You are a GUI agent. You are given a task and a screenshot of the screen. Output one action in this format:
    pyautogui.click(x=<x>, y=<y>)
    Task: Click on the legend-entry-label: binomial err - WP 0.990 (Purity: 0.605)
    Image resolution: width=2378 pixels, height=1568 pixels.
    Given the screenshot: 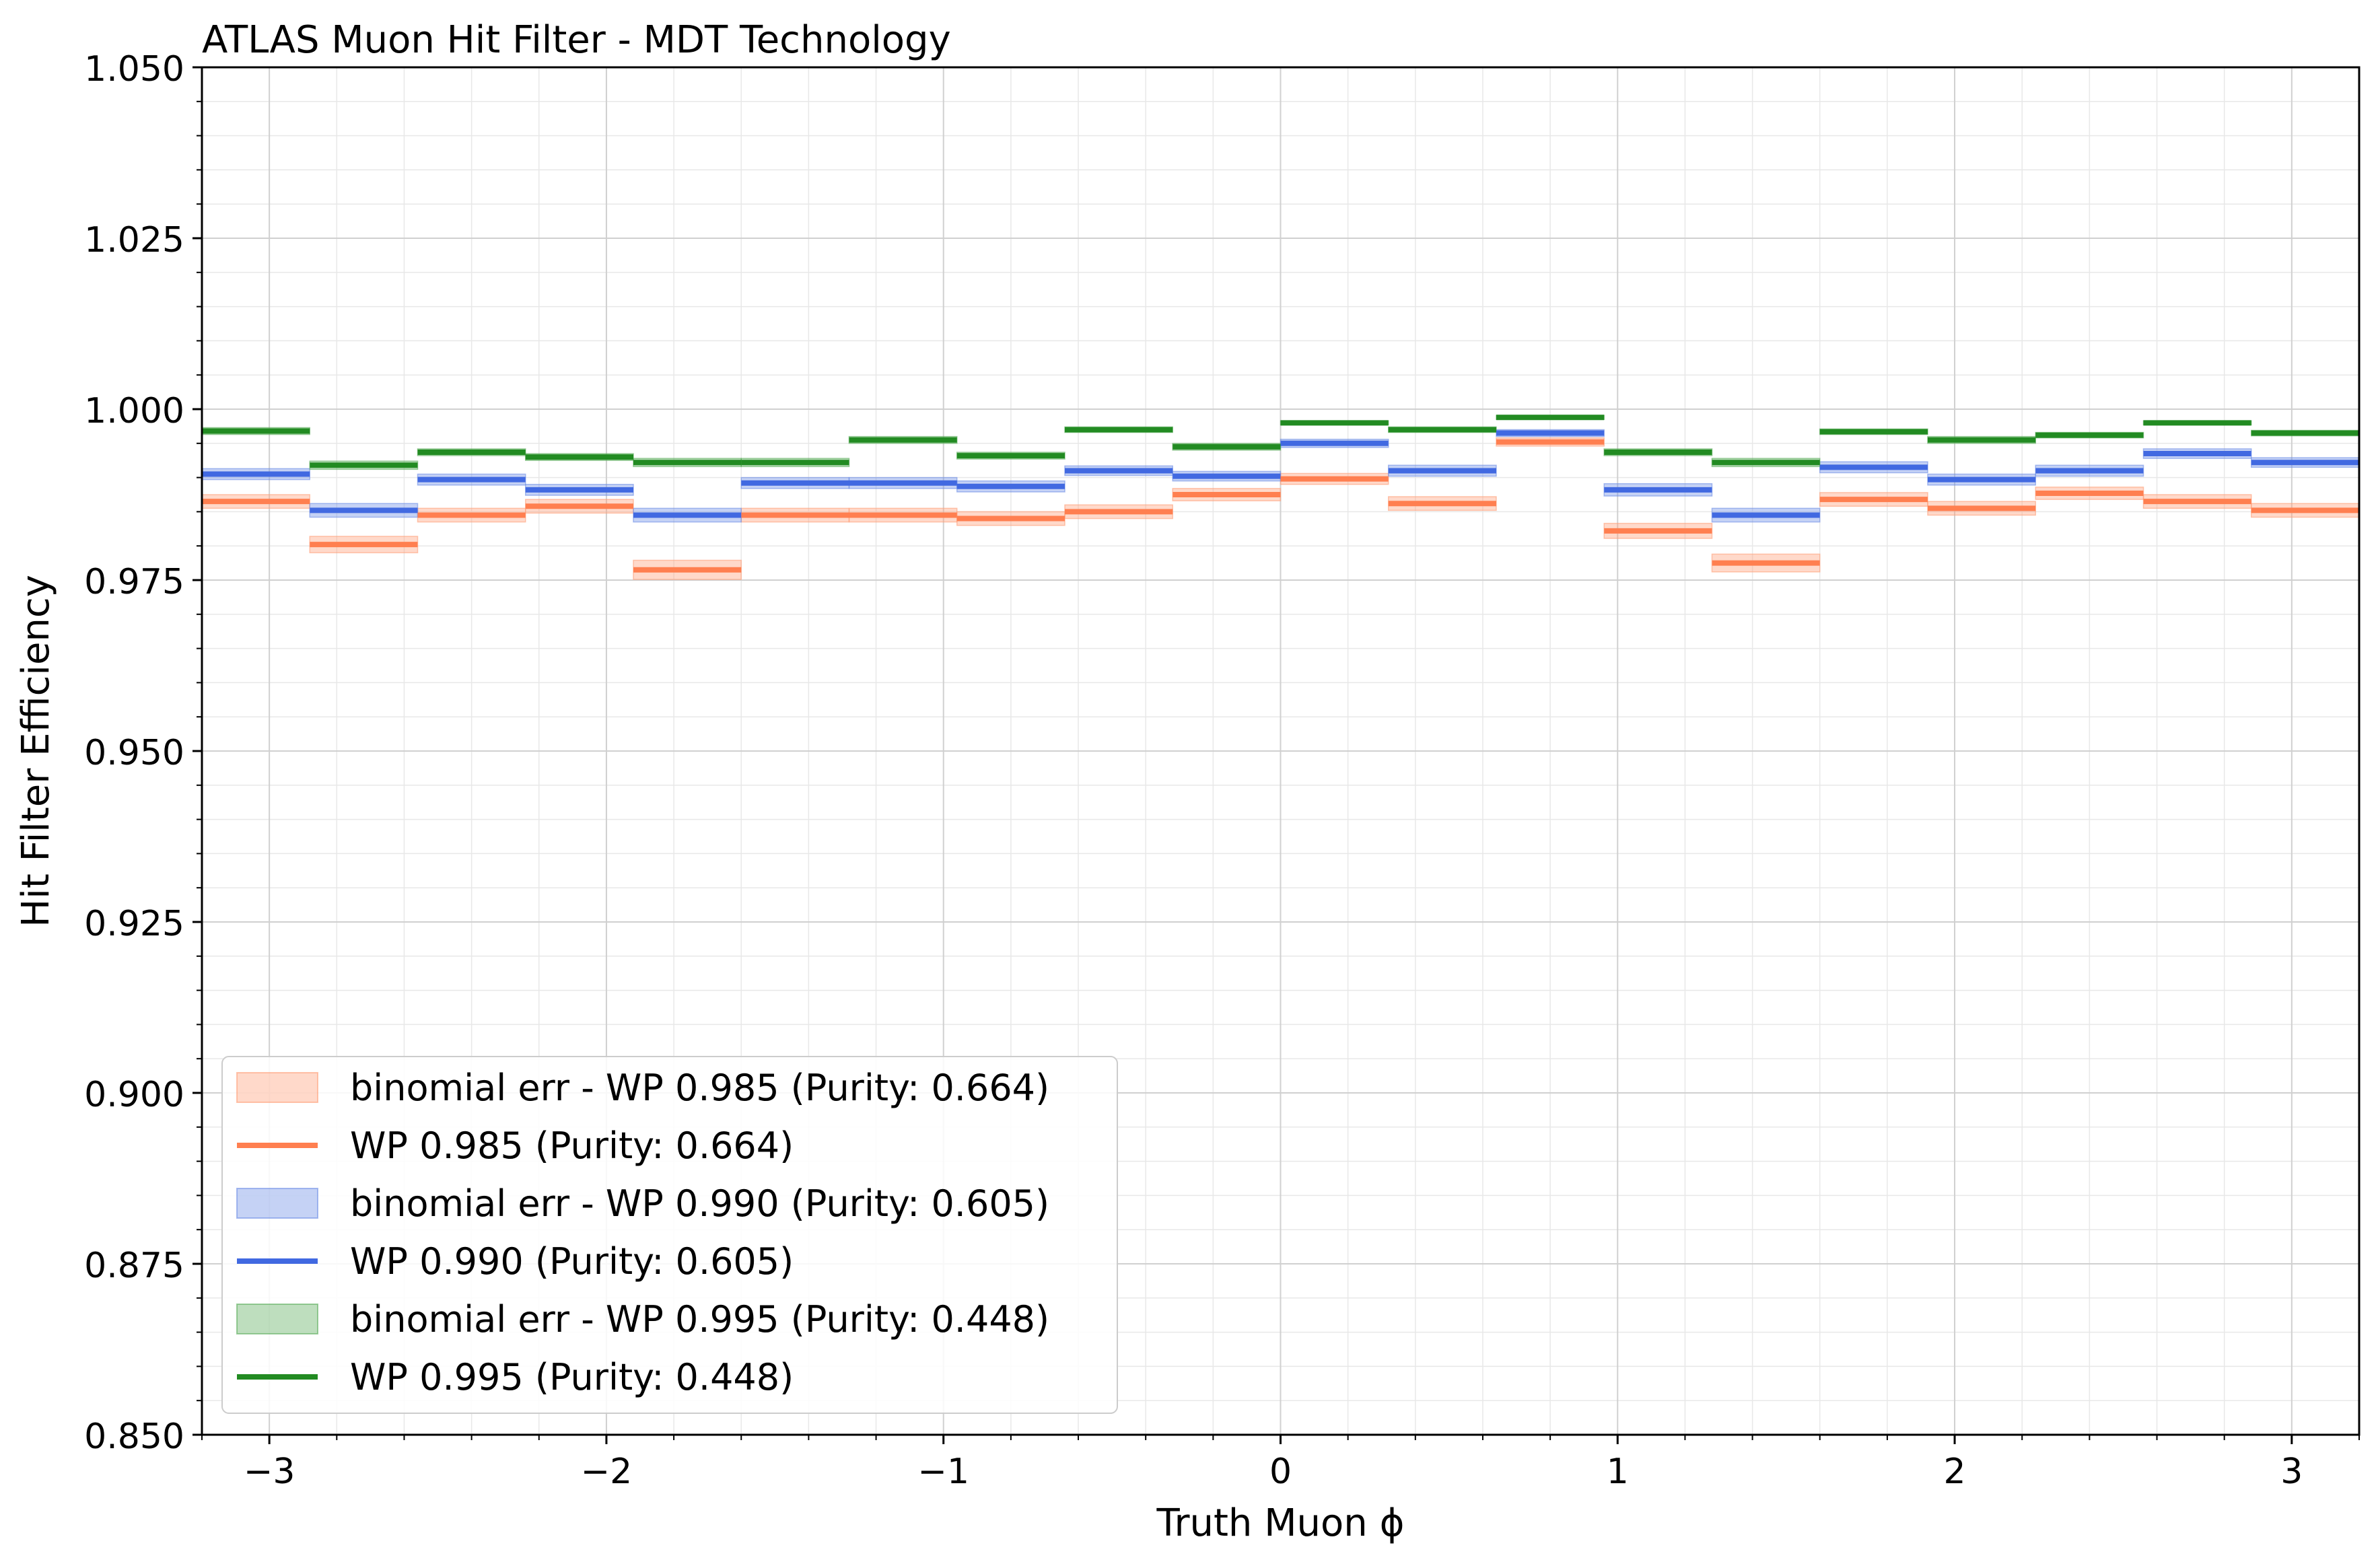 What is the action you would take?
    pyautogui.click(x=700, y=1203)
    